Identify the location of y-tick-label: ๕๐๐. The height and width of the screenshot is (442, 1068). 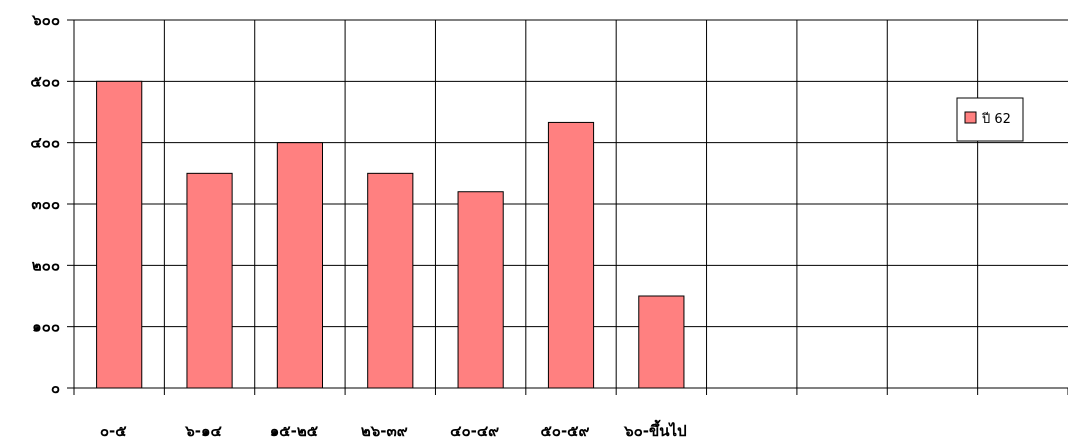
(45, 81).